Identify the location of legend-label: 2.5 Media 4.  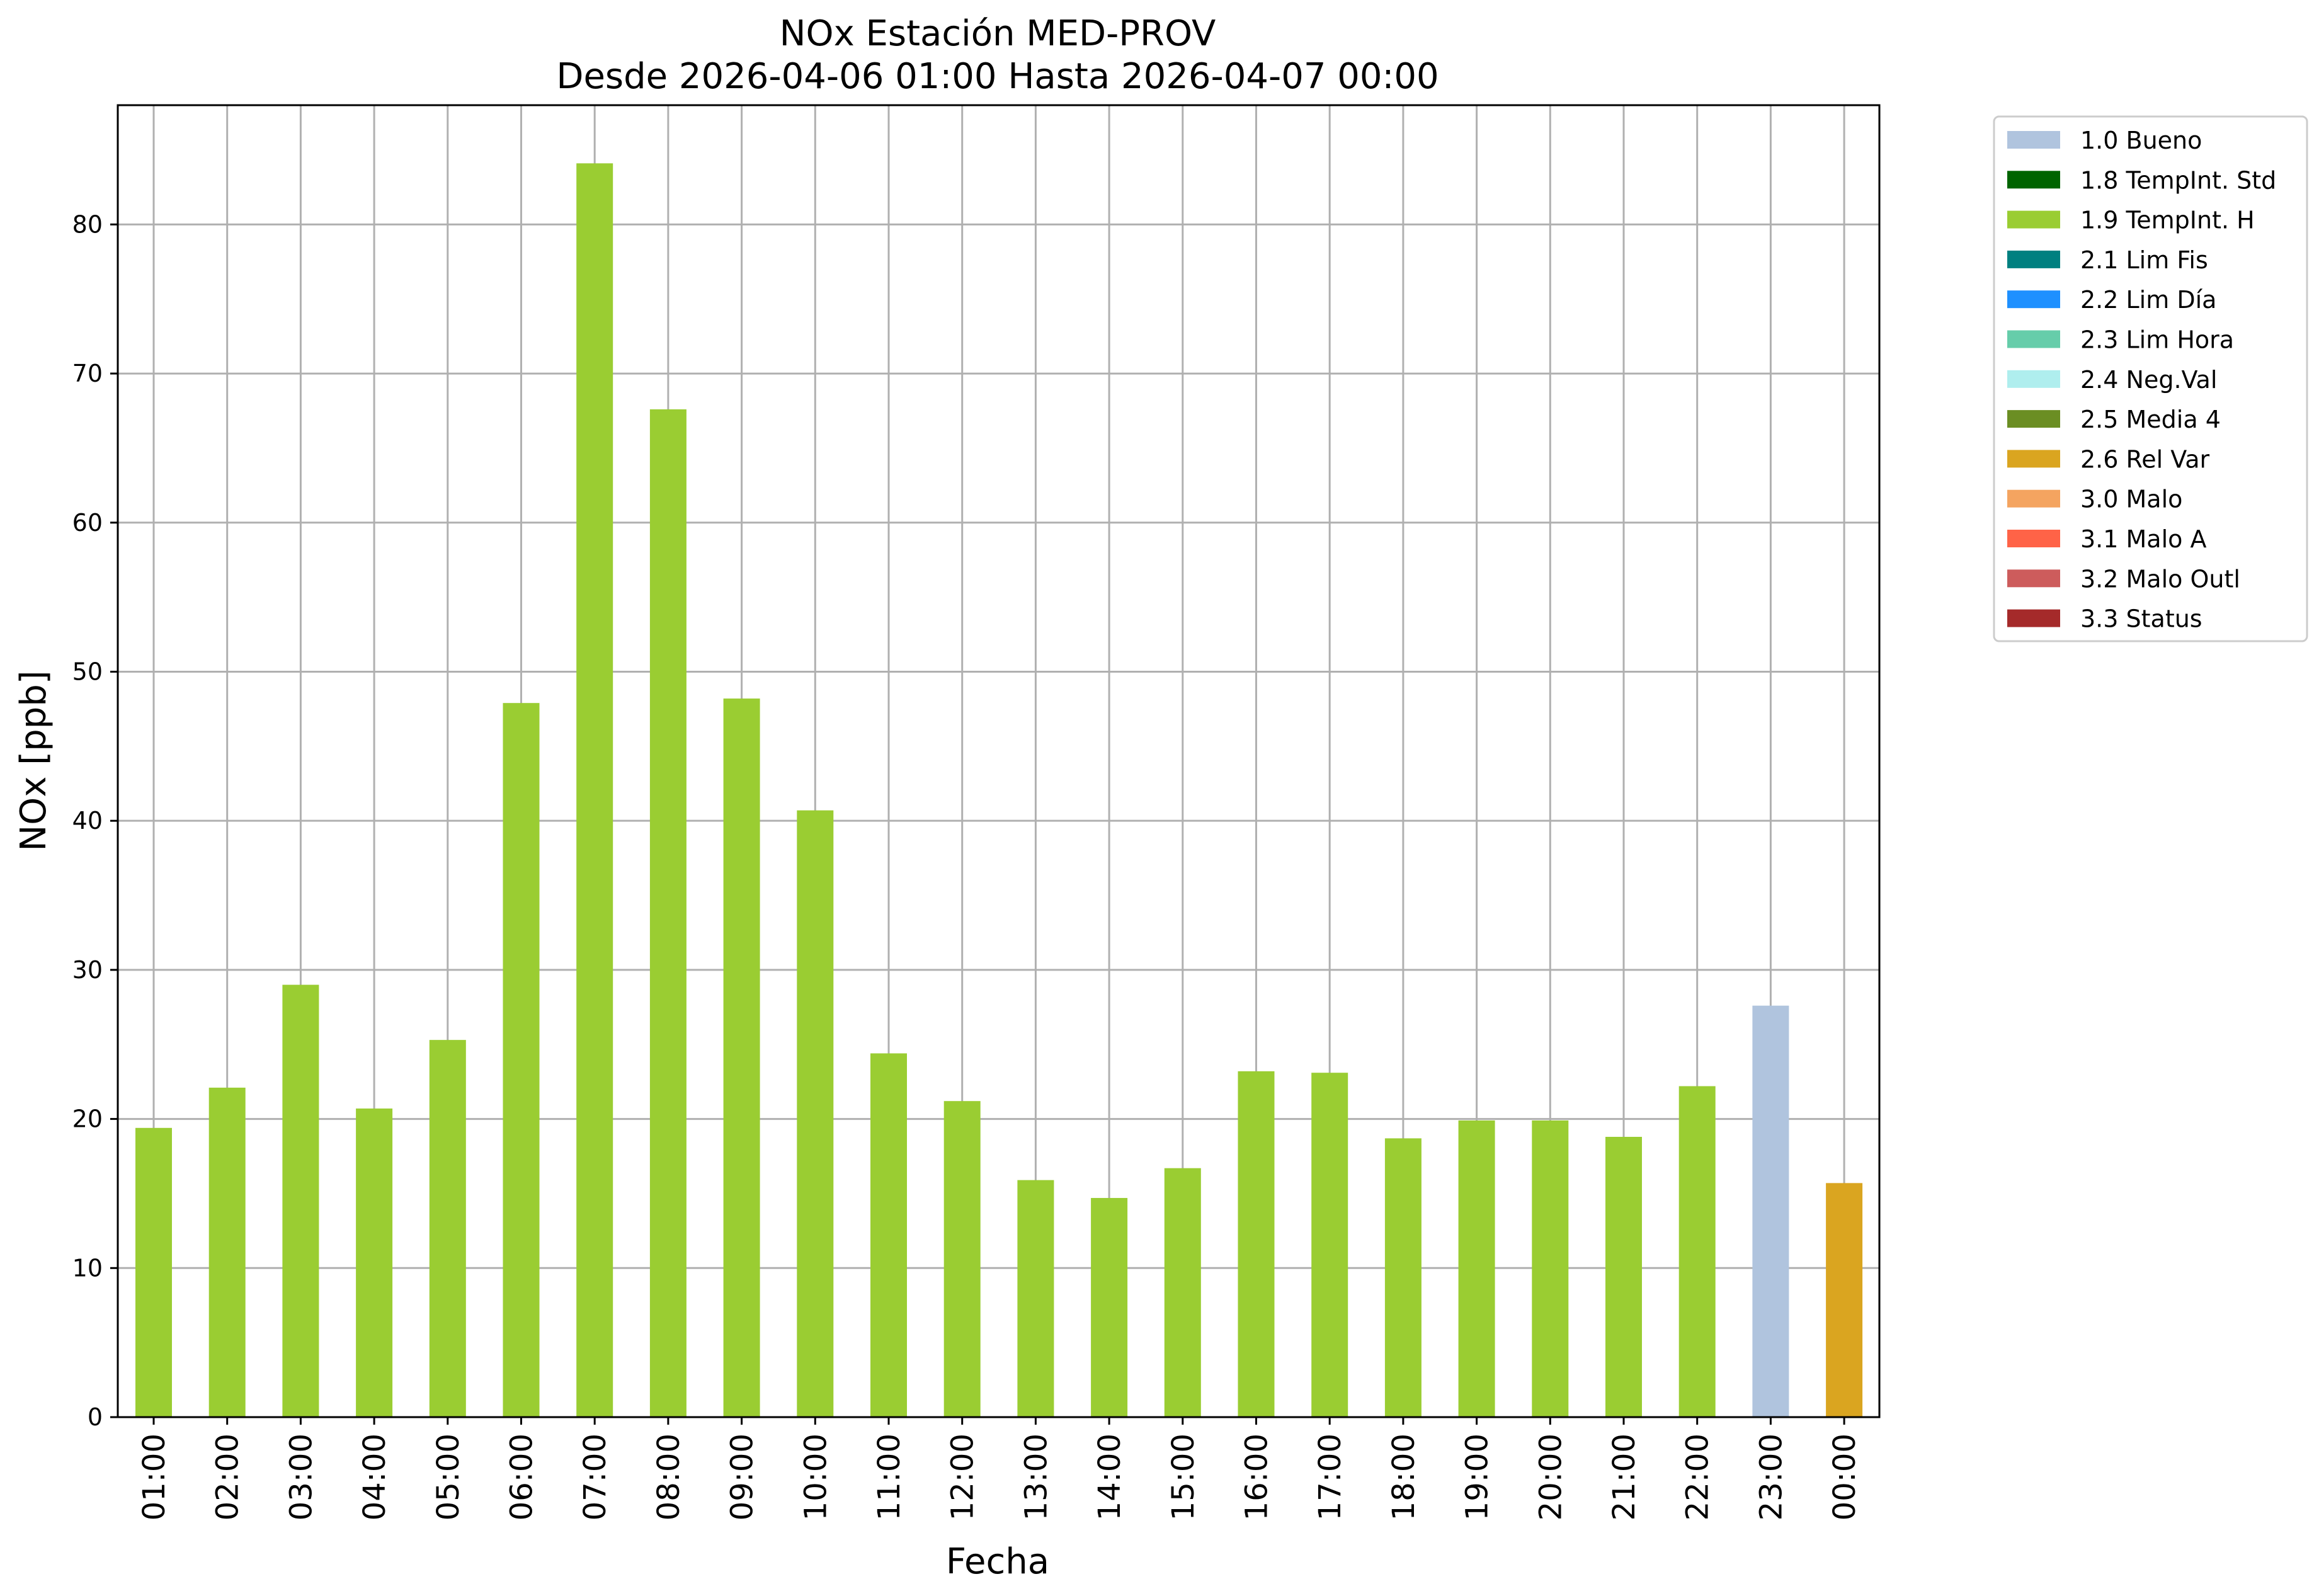
(2150, 419).